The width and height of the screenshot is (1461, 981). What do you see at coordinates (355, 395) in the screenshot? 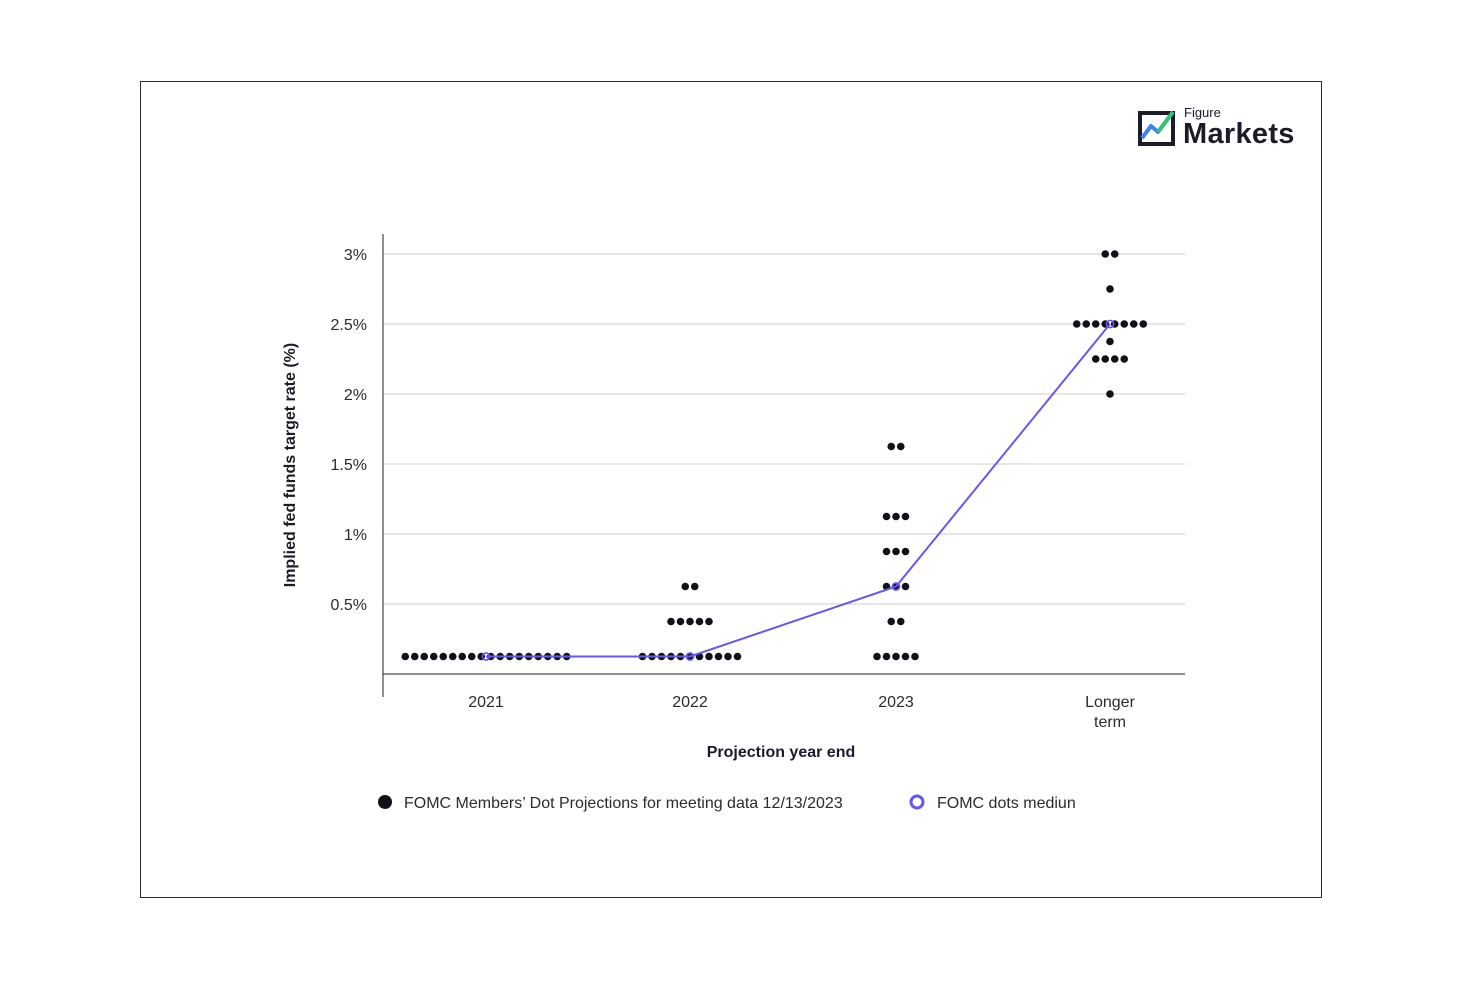
I see `y-tick-label: 2%` at bounding box center [355, 395].